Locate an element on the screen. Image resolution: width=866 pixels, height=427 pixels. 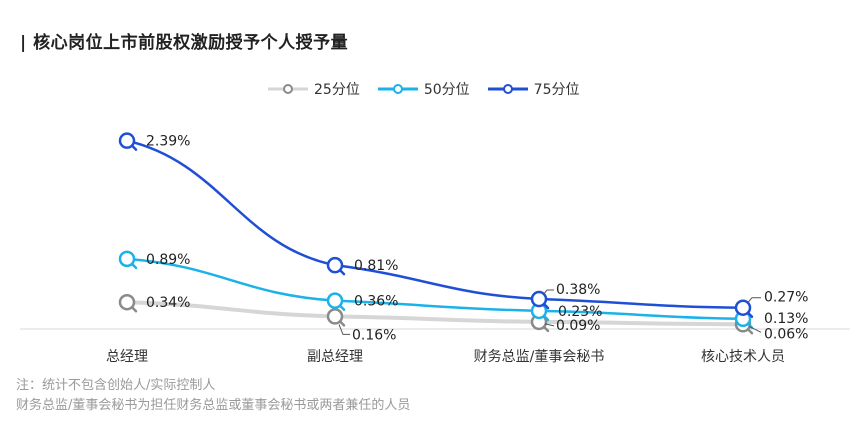
data-label: 0.09% is located at coordinates (578, 326).